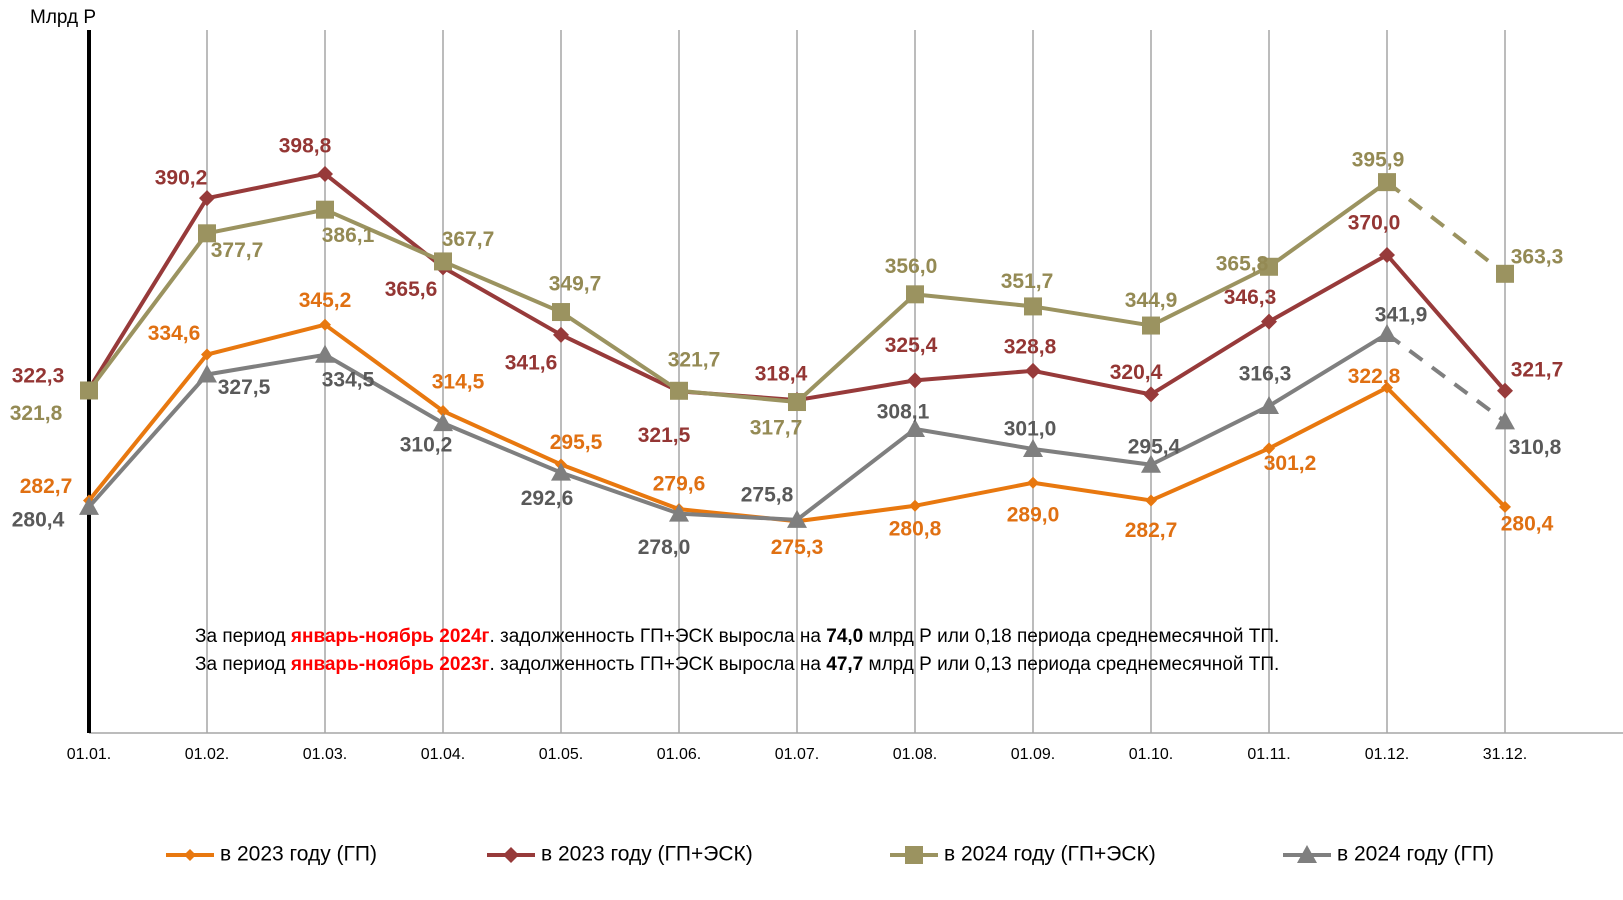 This screenshot has height=900, width=1623. Describe the element at coordinates (903, 412) in the screenshot. I see `data-label: 308,1` at that location.